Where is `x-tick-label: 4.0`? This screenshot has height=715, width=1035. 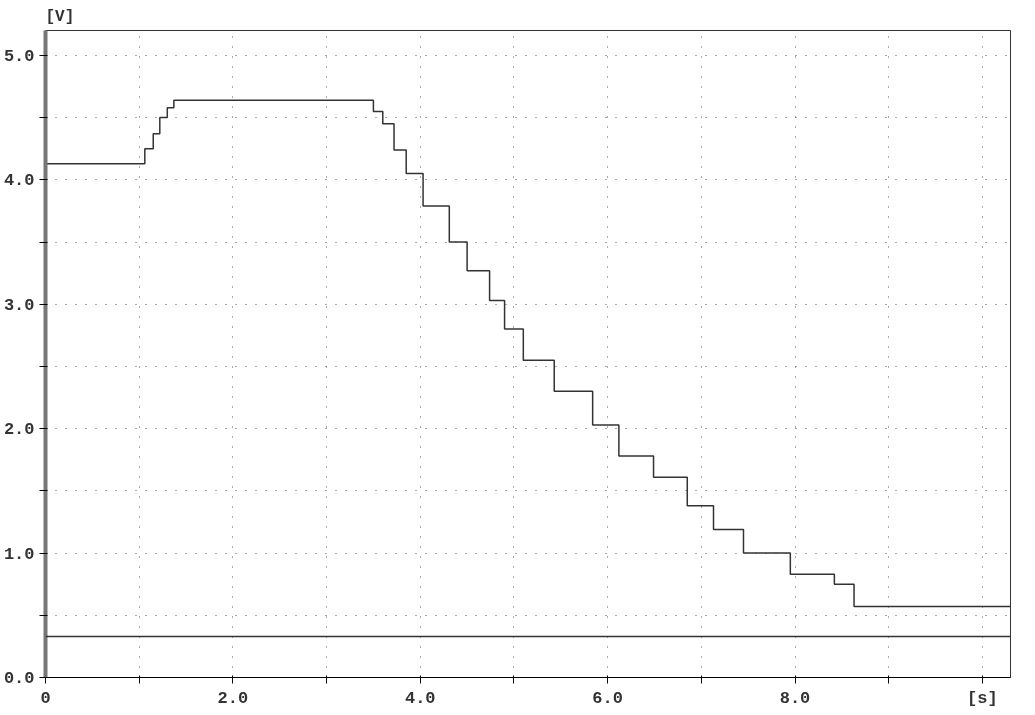
x-tick-label: 4.0 is located at coordinates (420, 698).